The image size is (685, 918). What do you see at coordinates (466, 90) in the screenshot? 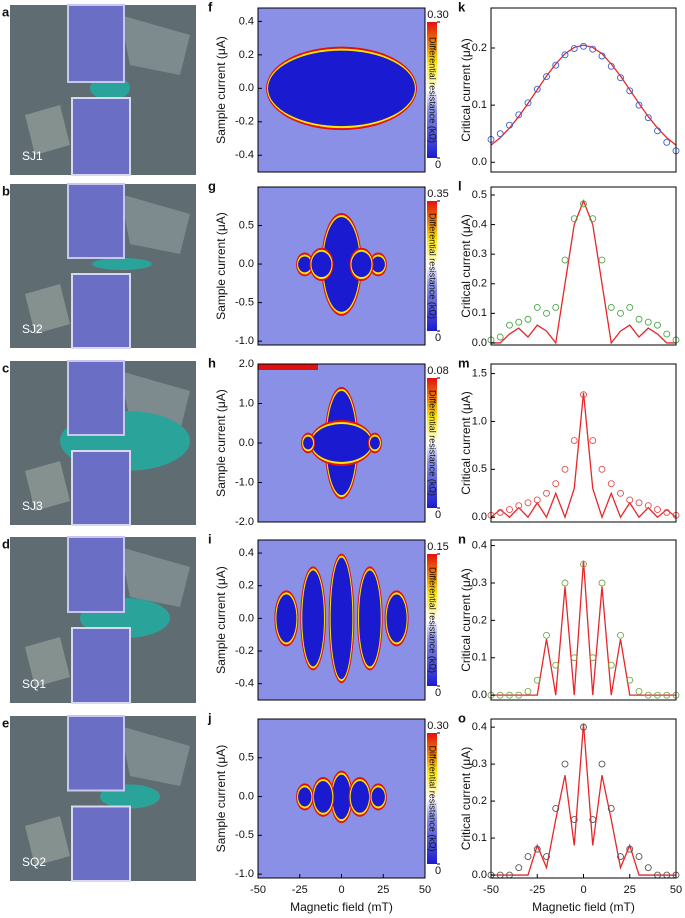
I see `y-axis-label: Critical current (μA)` at bounding box center [466, 90].